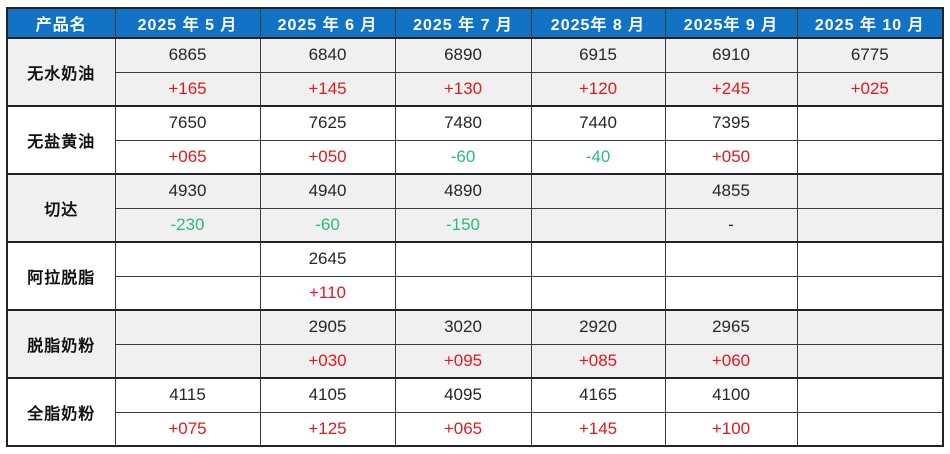  What do you see at coordinates (187, 429) in the screenshot?
I see `change-cell: +075` at bounding box center [187, 429].